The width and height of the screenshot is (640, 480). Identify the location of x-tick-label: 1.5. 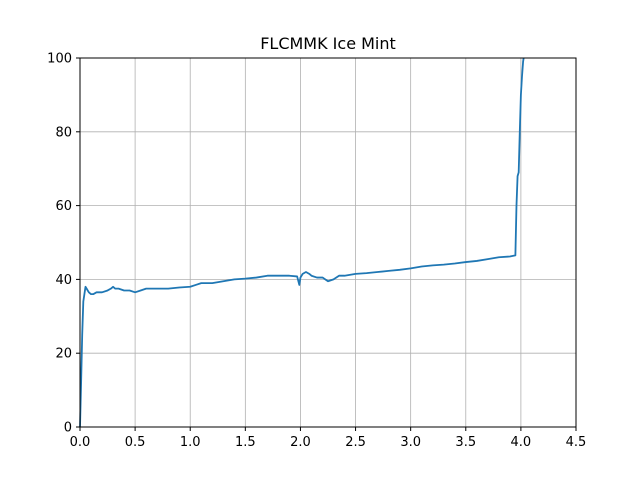
(245, 442).